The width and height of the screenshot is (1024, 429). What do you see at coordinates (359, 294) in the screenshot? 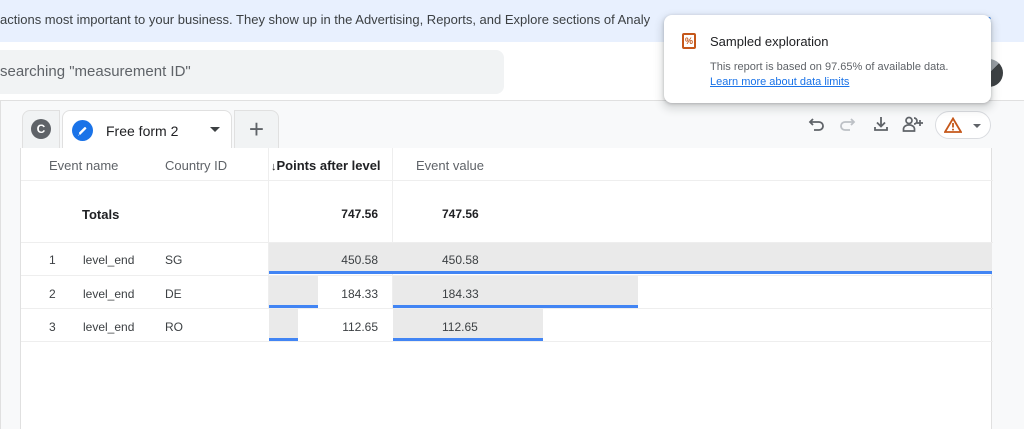
I see `points-after-level-cell: 184.33` at bounding box center [359, 294].